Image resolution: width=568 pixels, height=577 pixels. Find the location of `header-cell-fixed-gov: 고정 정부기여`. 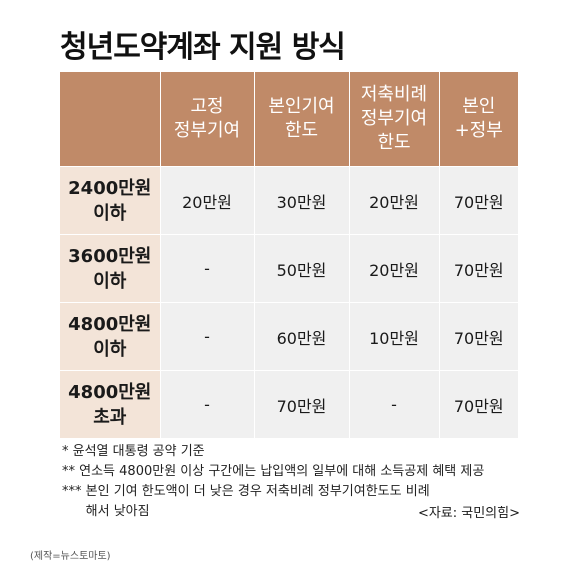

header-cell-fixed-gov: 고정 정부기여 is located at coordinates (206, 119).